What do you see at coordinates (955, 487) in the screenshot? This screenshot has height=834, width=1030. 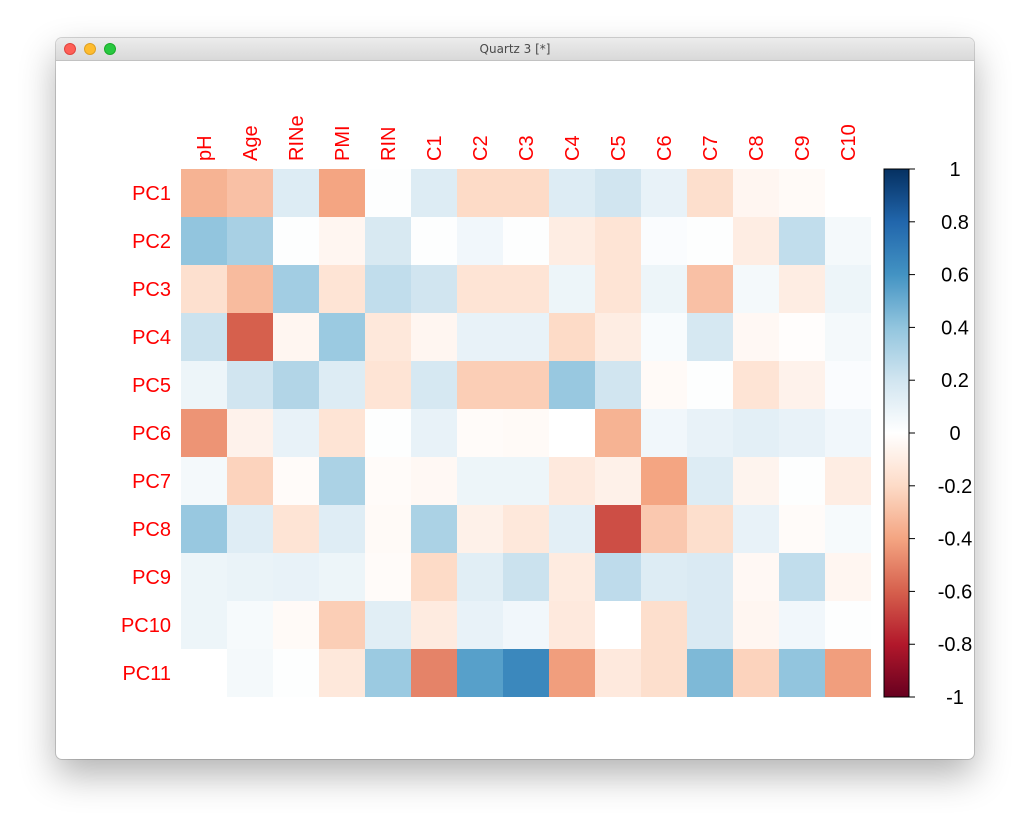 I see `colorbar-tick-label: -0.2` at bounding box center [955, 487].